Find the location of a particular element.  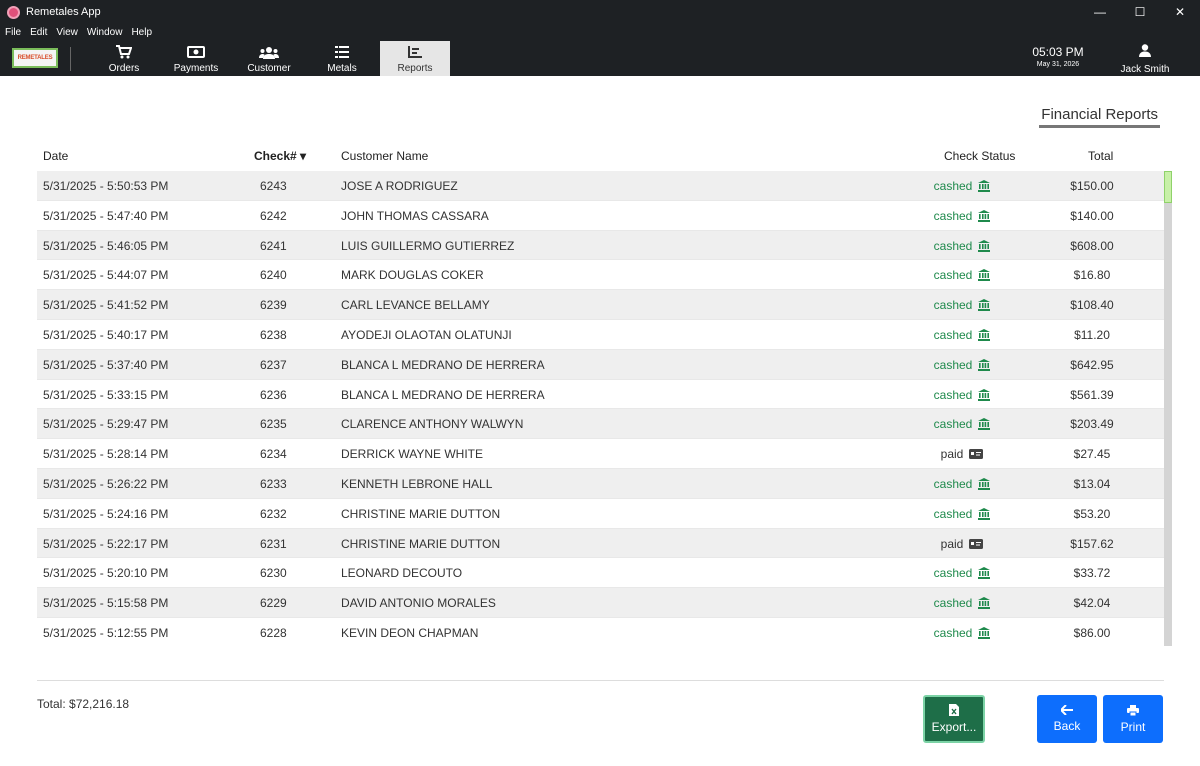

cell-check-number: 6238 is located at coordinates (273, 334).